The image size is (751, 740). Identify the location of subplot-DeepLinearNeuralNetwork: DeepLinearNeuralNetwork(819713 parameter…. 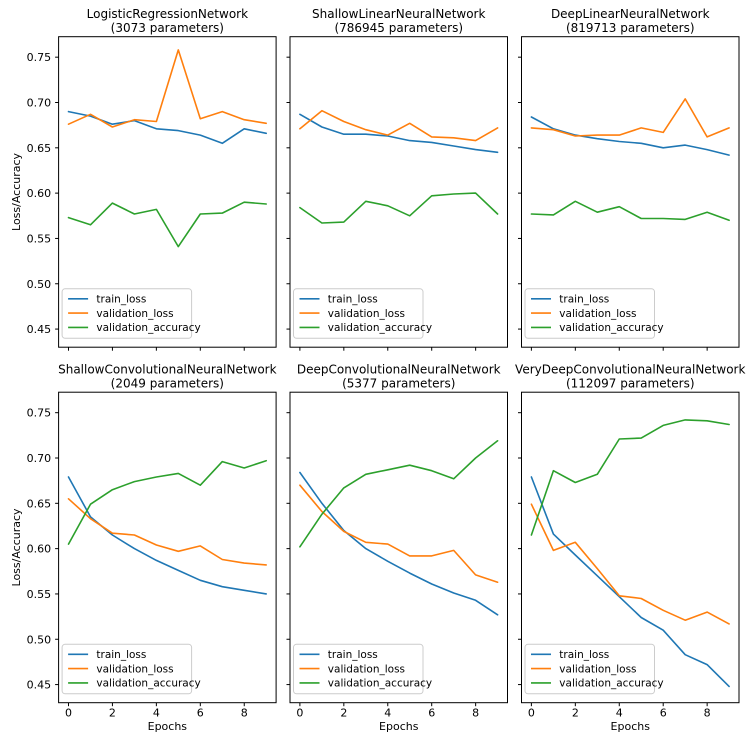
(629, 179).